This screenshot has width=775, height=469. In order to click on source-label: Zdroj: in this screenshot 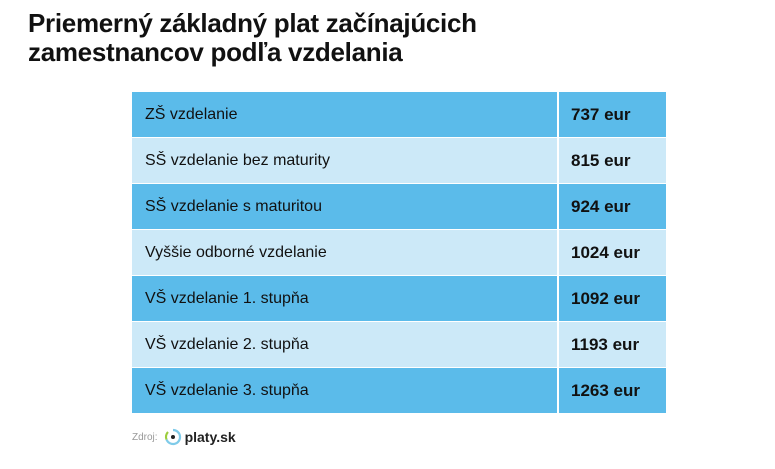, I will do `click(145, 437)`.